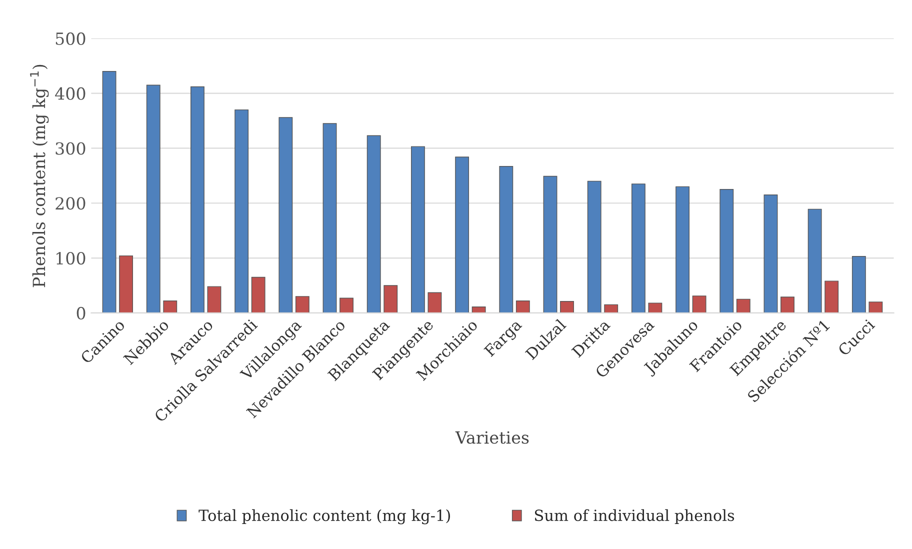  I want to click on legend-label: Sum of individual phenols, so click(634, 516).